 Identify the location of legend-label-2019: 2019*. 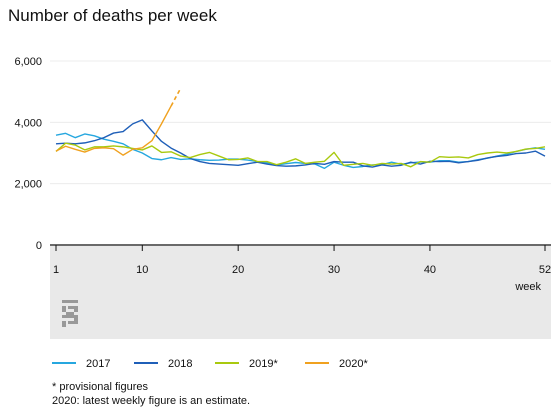
(263, 364).